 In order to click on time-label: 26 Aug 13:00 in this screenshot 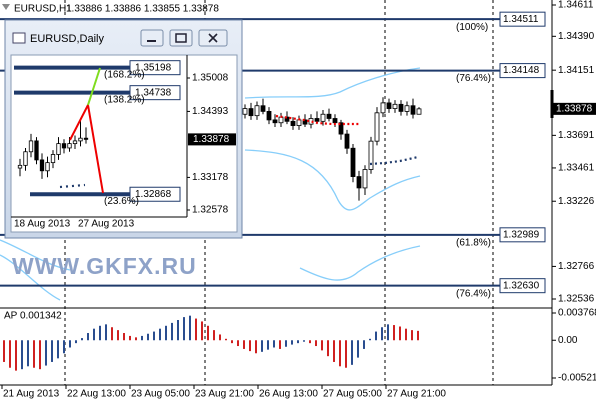, I will do `click(288, 394)`.